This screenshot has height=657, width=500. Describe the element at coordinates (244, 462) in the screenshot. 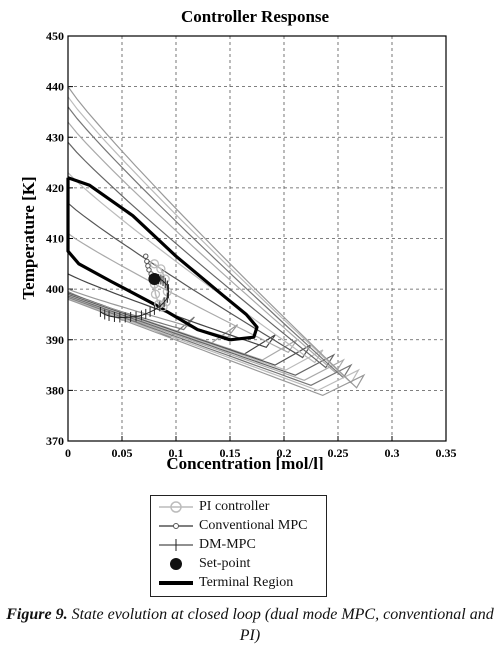

I see `x-axis-label: Concentration [mol/l]` at that location.